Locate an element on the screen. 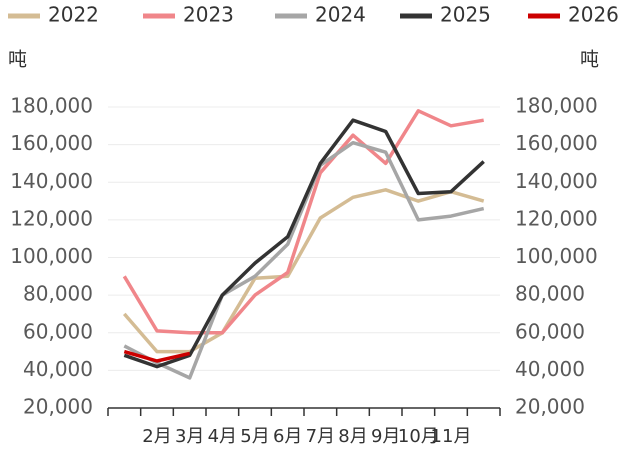 This screenshot has width=630, height=453. series-line is located at coordinates (157, 356).